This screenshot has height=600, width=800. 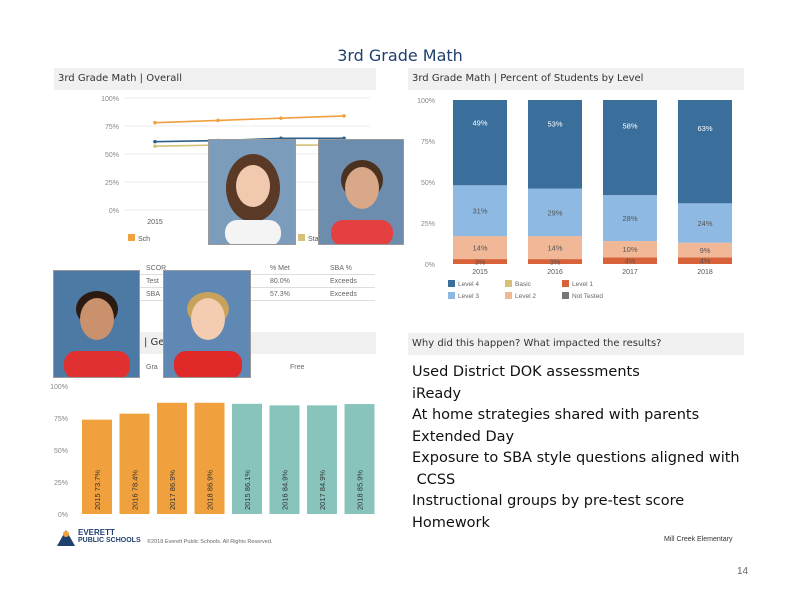 I want to click on data-label: 53%, so click(x=554, y=124).